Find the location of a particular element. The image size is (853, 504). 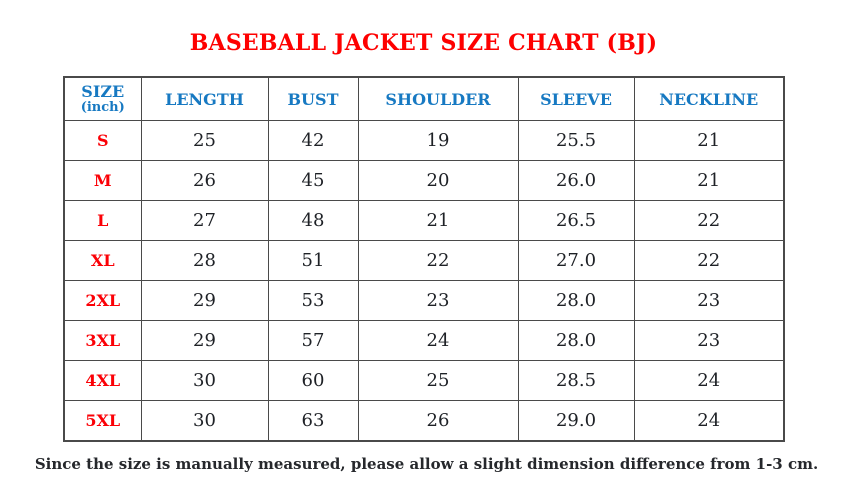

size-label: 2XL is located at coordinates (102, 300).